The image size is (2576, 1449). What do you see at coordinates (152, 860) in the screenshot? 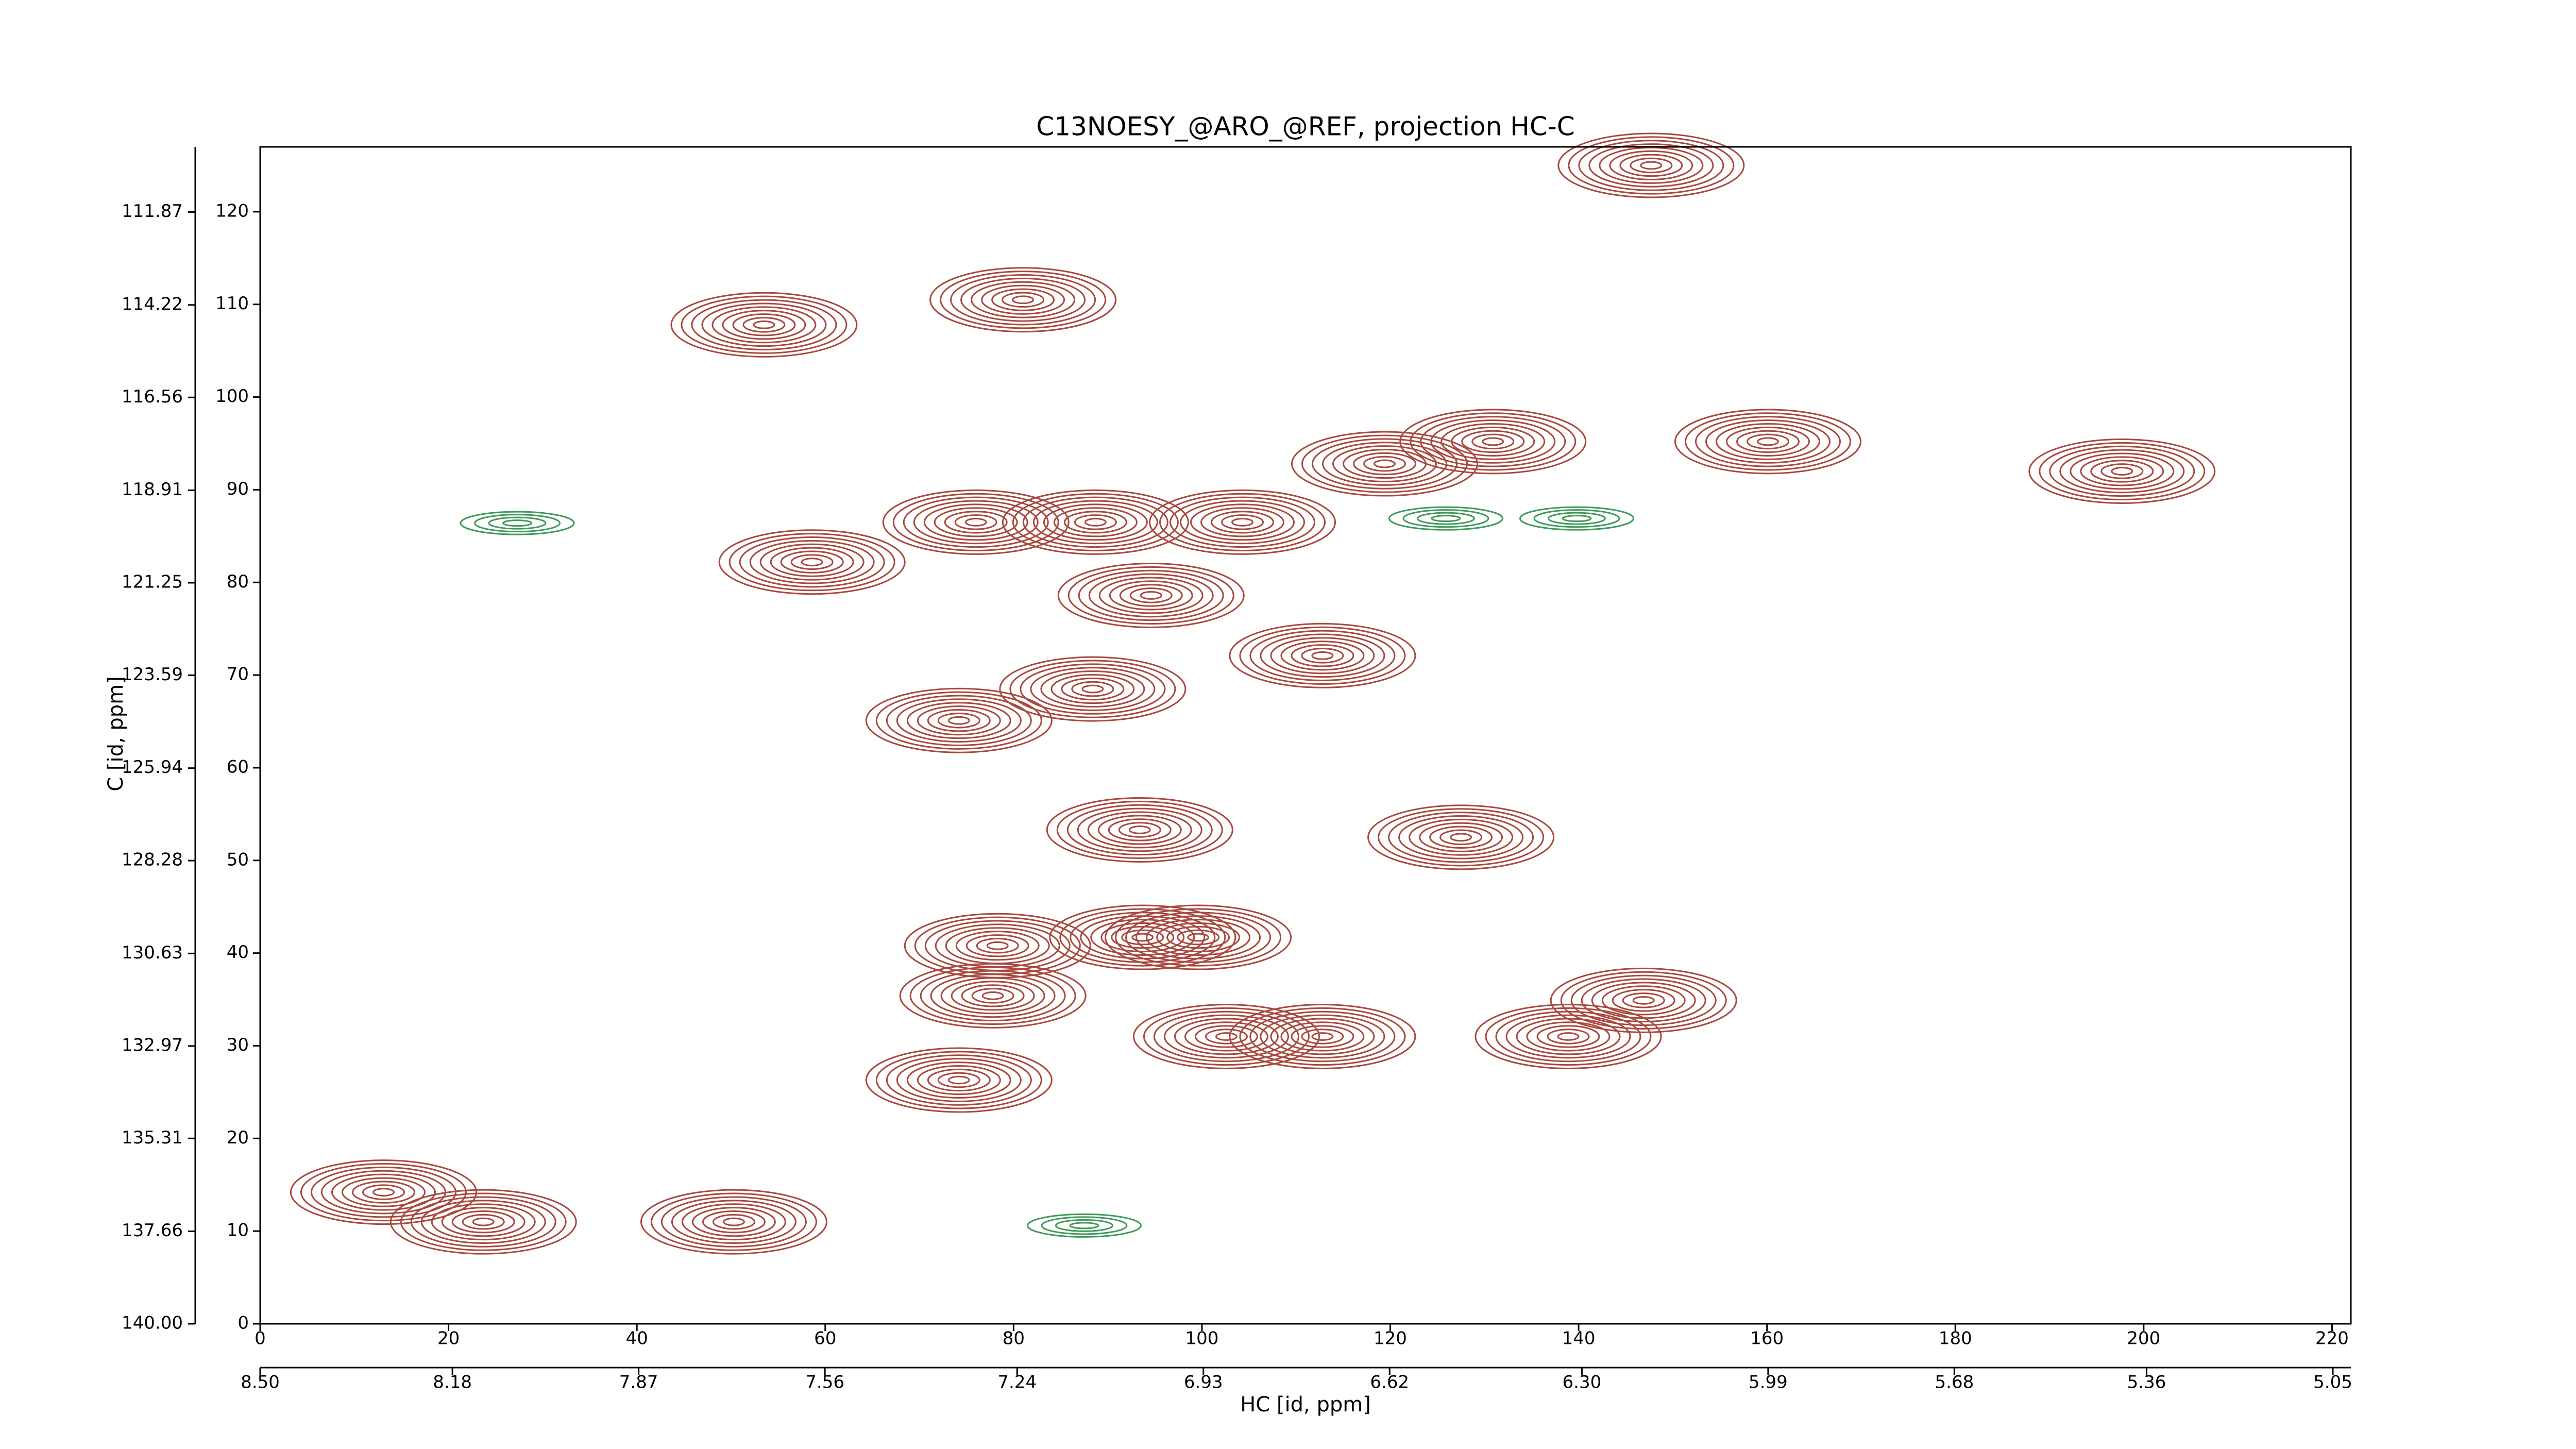
I see `y2-tick-label: 128.28` at bounding box center [152, 860].